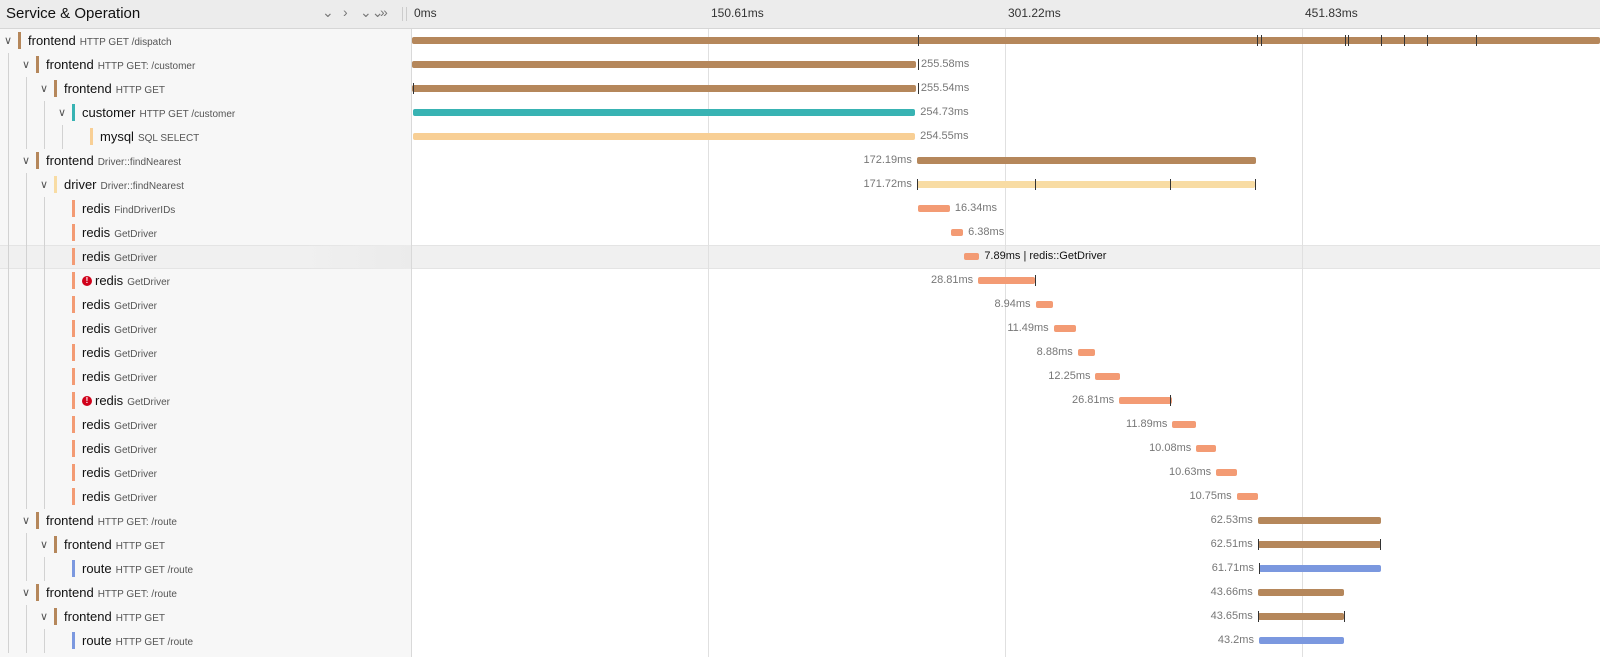 This screenshot has width=1600, height=657. I want to click on span-log-marker, so click(1035, 184).